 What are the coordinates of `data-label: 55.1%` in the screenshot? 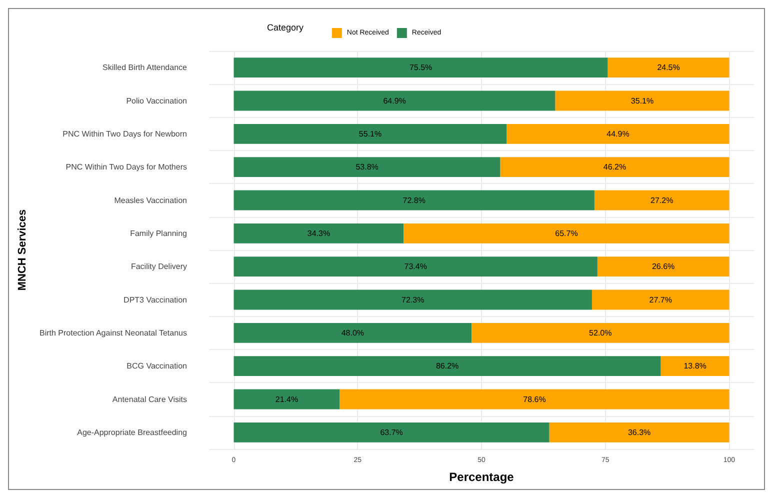 It's located at (370, 133).